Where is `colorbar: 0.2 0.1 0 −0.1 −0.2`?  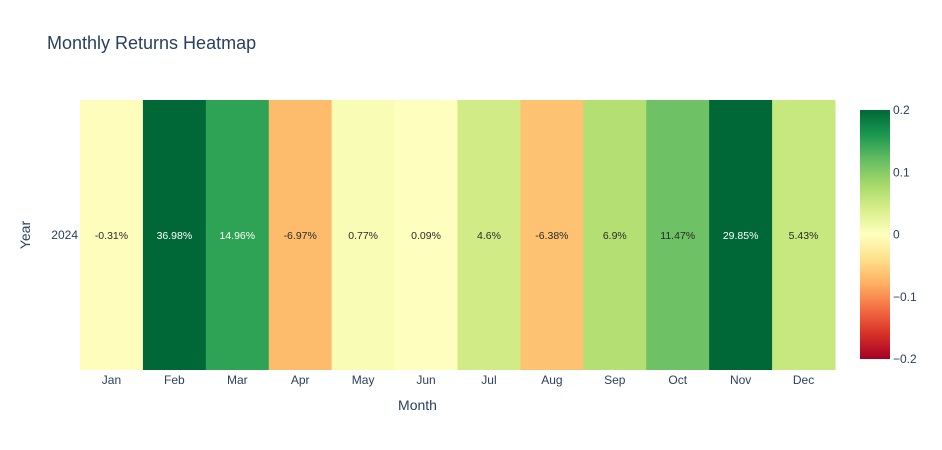 colorbar: 0.2 0.1 0 −0.1 −0.2 is located at coordinates (888, 234).